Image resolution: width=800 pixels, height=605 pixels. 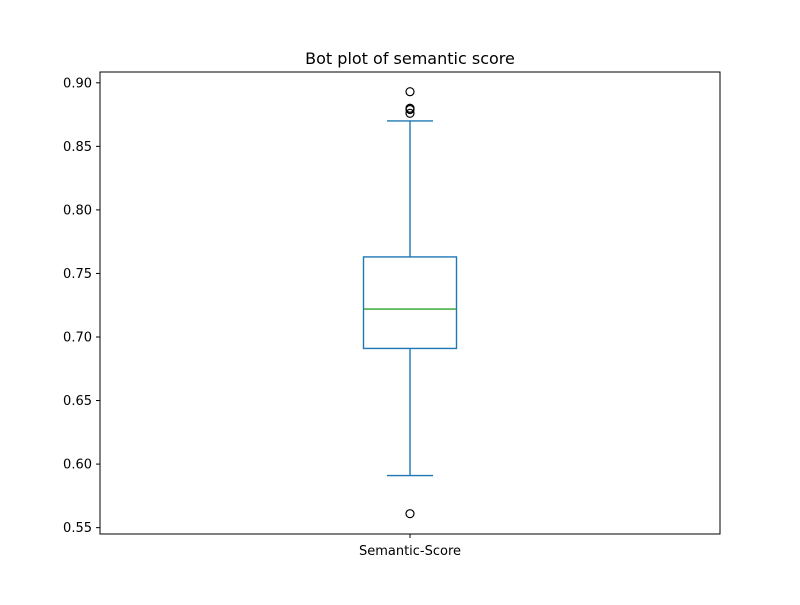 I want to click on iqr-box, so click(x=410, y=303).